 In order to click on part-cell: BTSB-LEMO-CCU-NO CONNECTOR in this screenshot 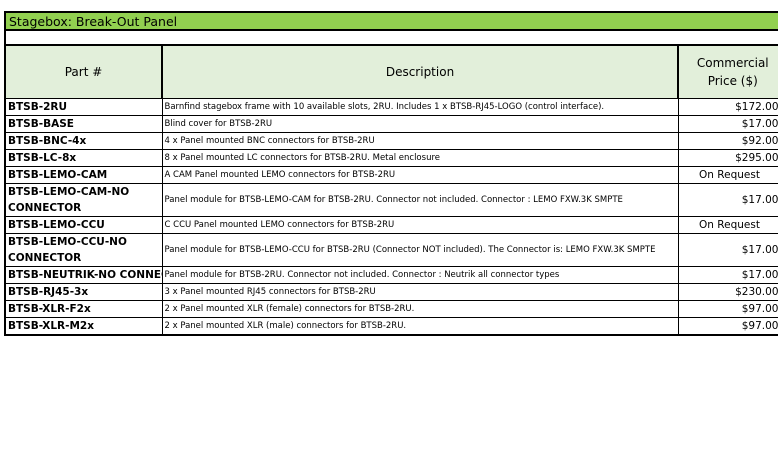, I will do `click(83, 250)`.